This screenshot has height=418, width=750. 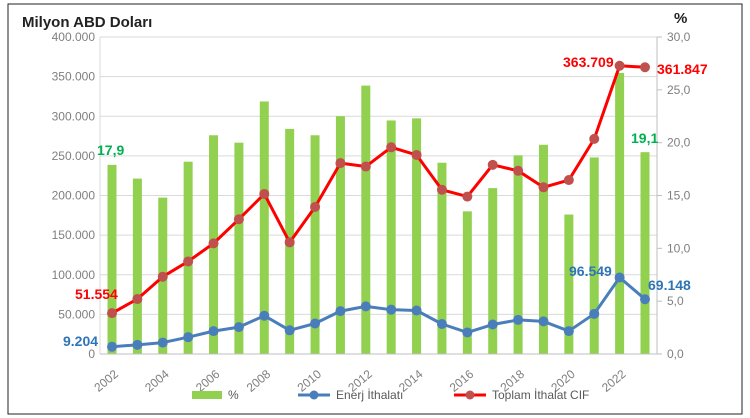 What do you see at coordinates (87, 22) in the screenshot?
I see `chart-title: Milyon ABD Doları` at bounding box center [87, 22].